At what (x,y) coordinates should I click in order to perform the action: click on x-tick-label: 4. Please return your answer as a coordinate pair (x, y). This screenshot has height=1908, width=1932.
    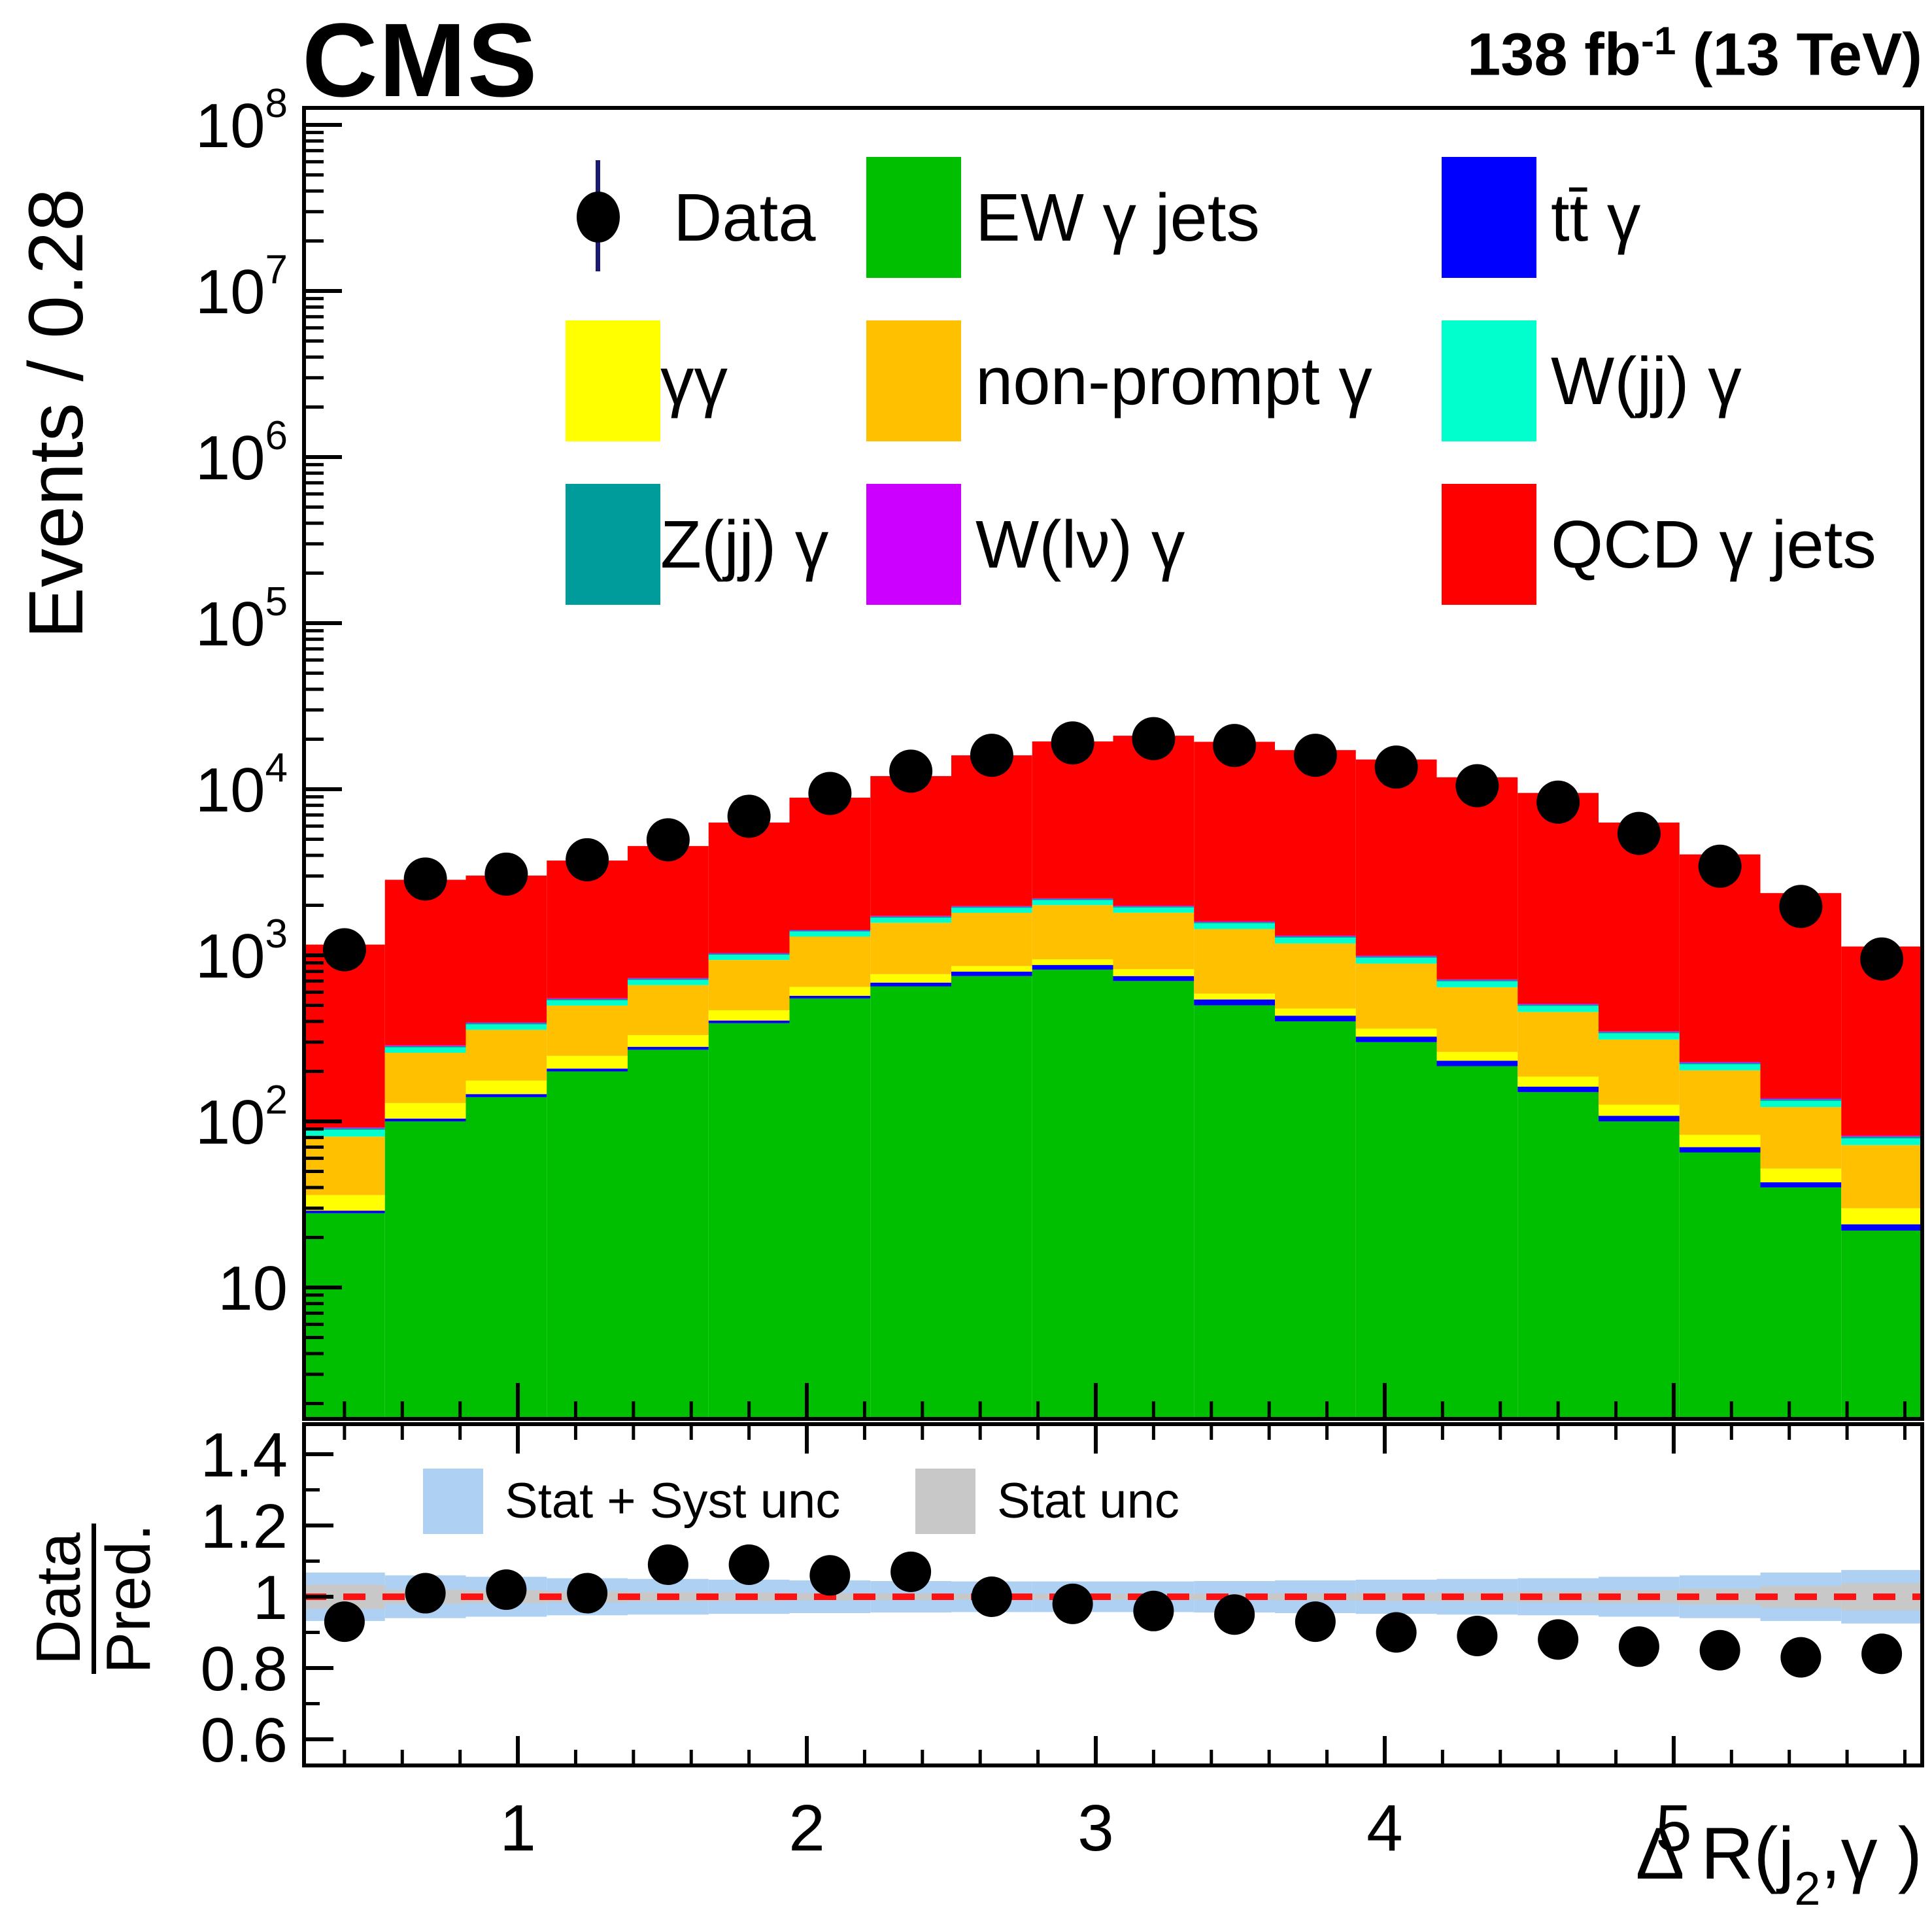
    Looking at the image, I should click on (1384, 1829).